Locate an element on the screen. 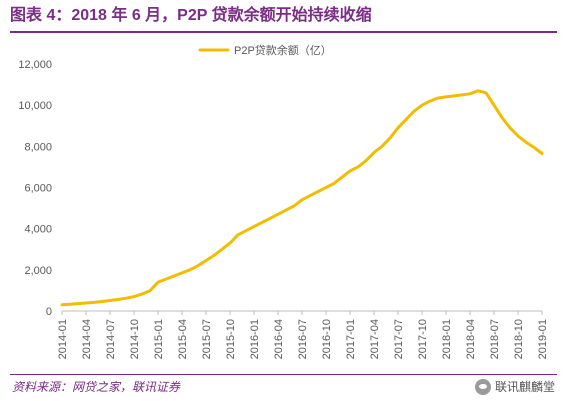  x-tick-label: 2014-10 is located at coordinates (135, 339).